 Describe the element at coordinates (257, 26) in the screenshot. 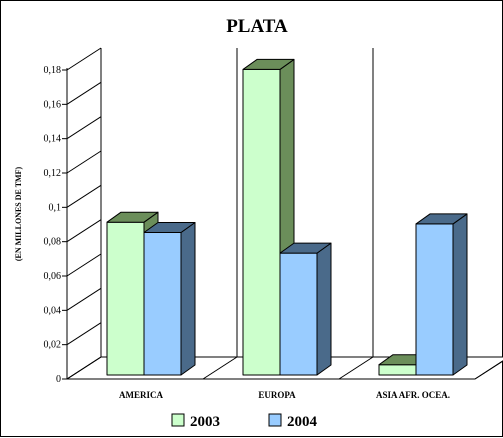

I see `chart-title: PLATA` at that location.